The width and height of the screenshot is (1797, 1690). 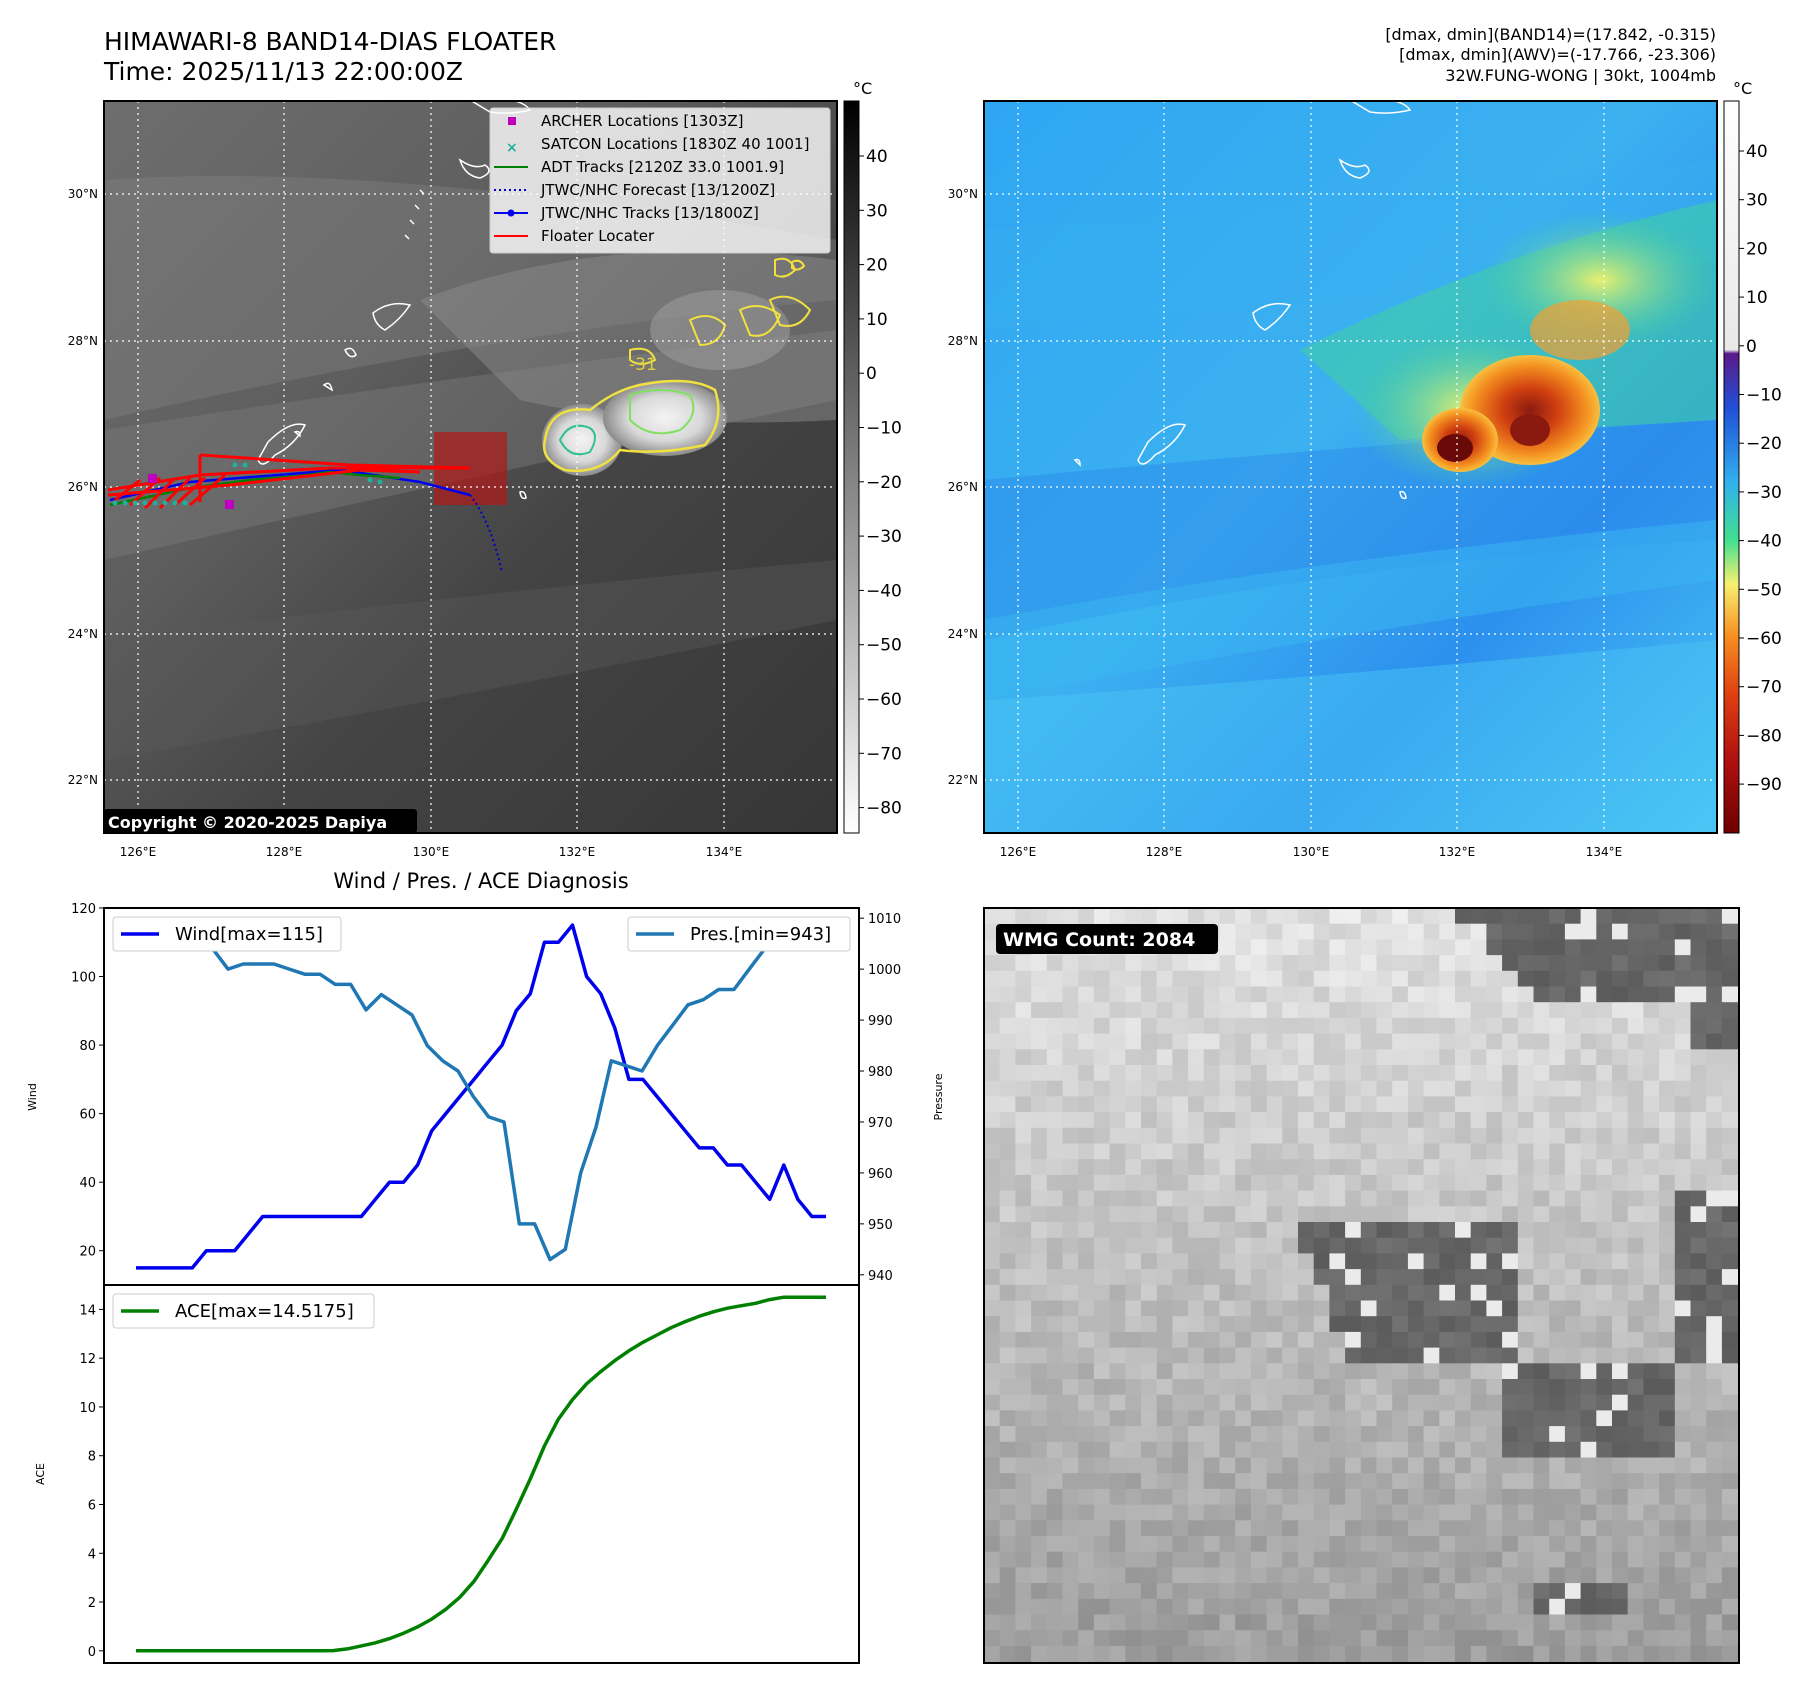 I want to click on wv-colorbar-tick: −10, so click(x=1764, y=396).